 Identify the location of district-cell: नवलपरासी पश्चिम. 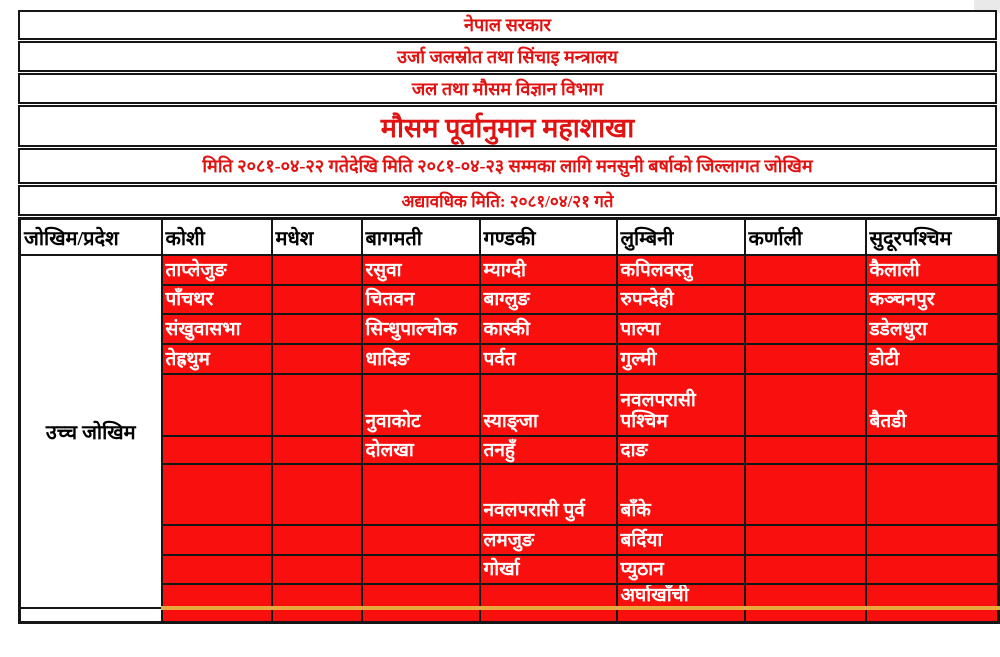
(680, 405).